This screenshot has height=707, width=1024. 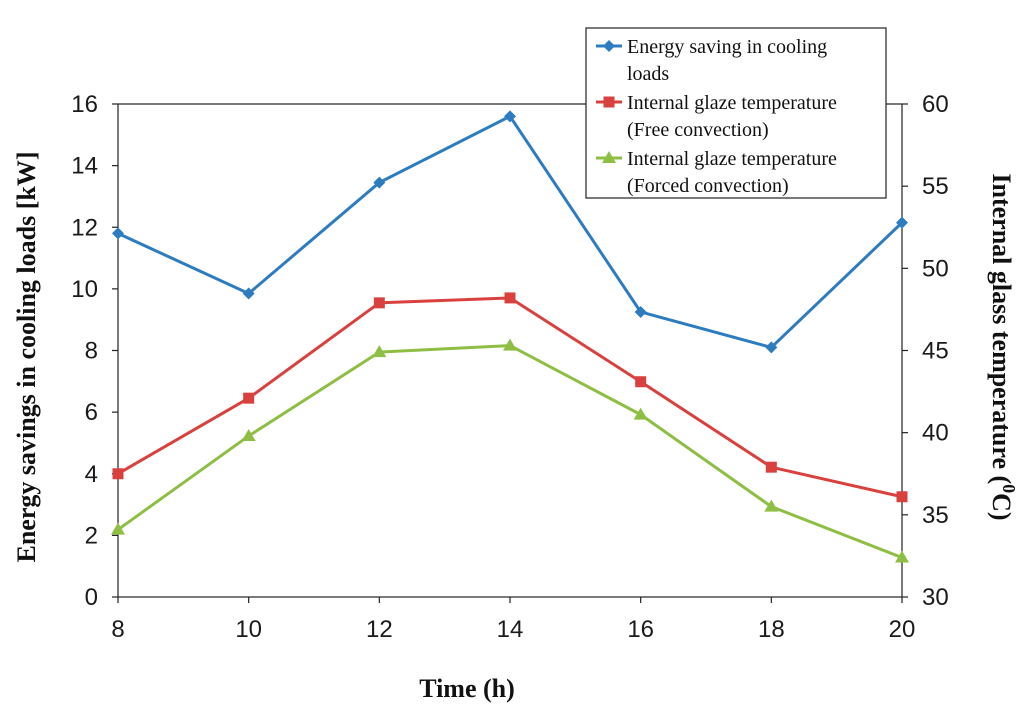 What do you see at coordinates (1001, 506) in the screenshot?
I see `right-axis-title-unit: C)` at bounding box center [1001, 506].